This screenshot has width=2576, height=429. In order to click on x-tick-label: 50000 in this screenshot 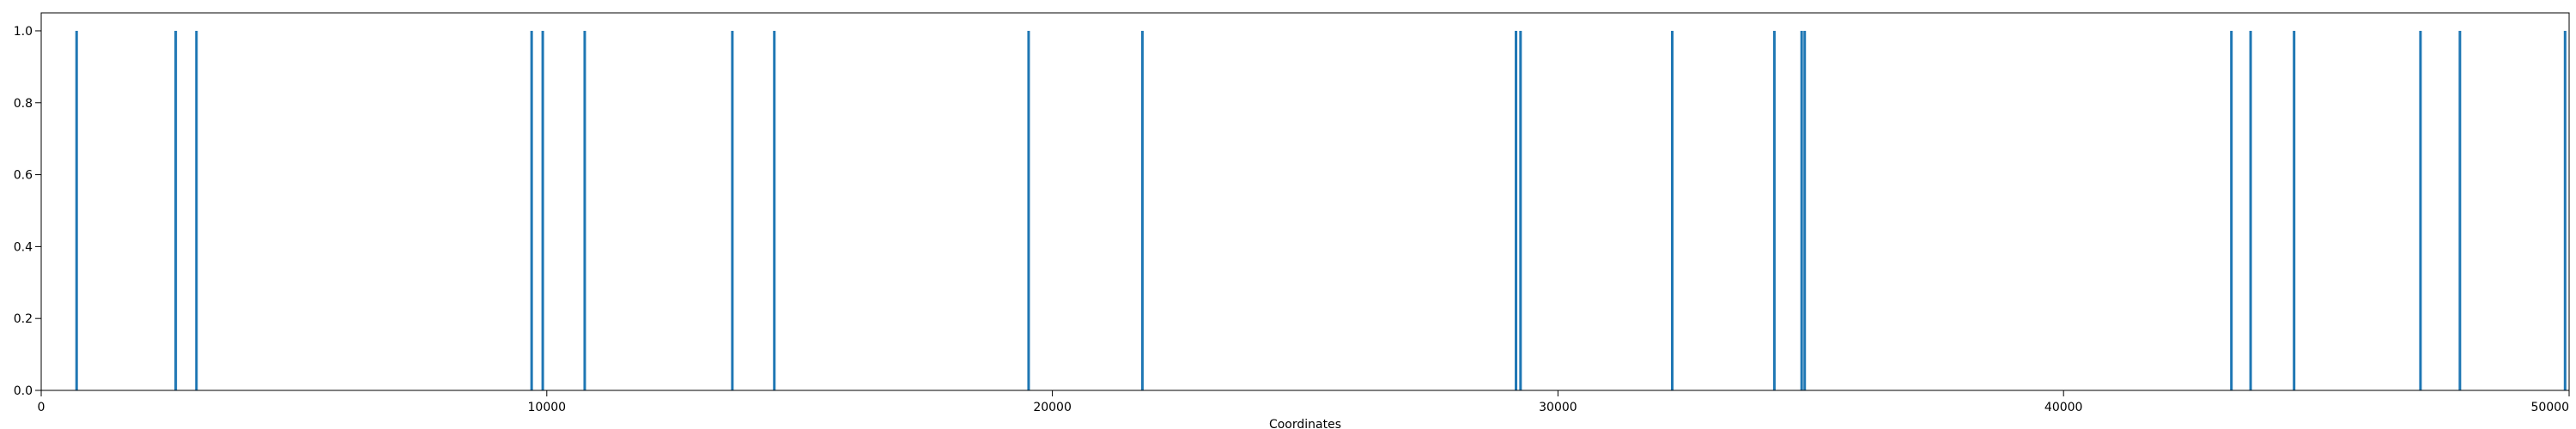, I will do `click(2550, 407)`.